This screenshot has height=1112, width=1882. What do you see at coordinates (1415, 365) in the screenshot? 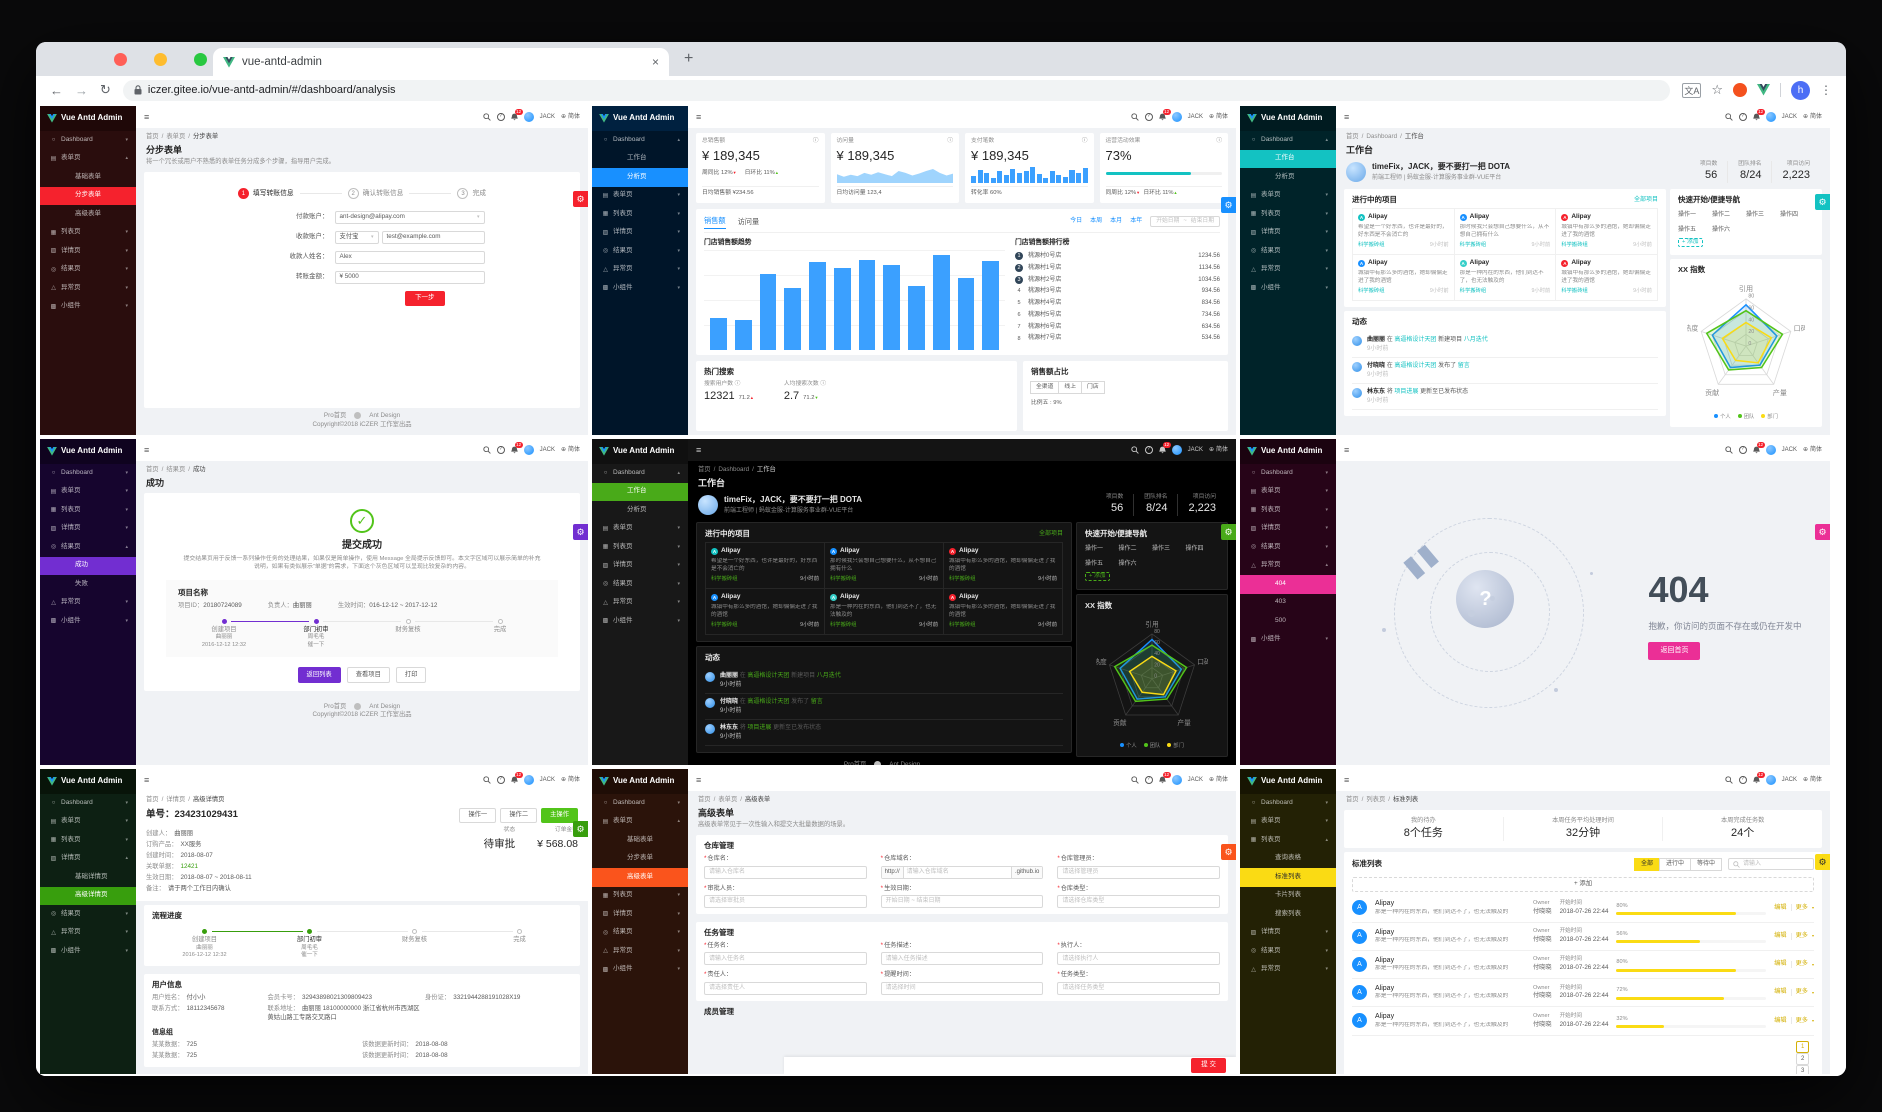
I see `feed-project-link: 高逼格设计天团` at bounding box center [1415, 365].